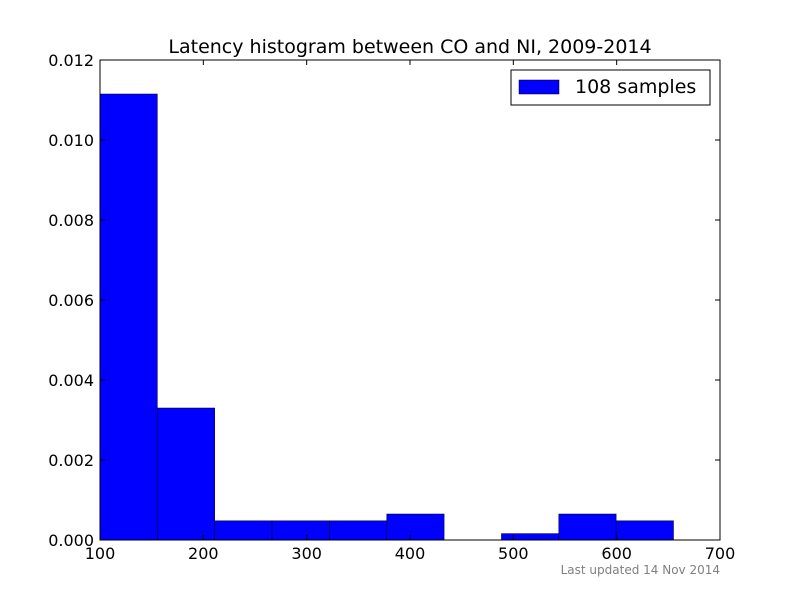 This screenshot has height=600, width=800. Describe the element at coordinates (71, 540) in the screenshot. I see `y-tick-label-0: 0.000` at that location.